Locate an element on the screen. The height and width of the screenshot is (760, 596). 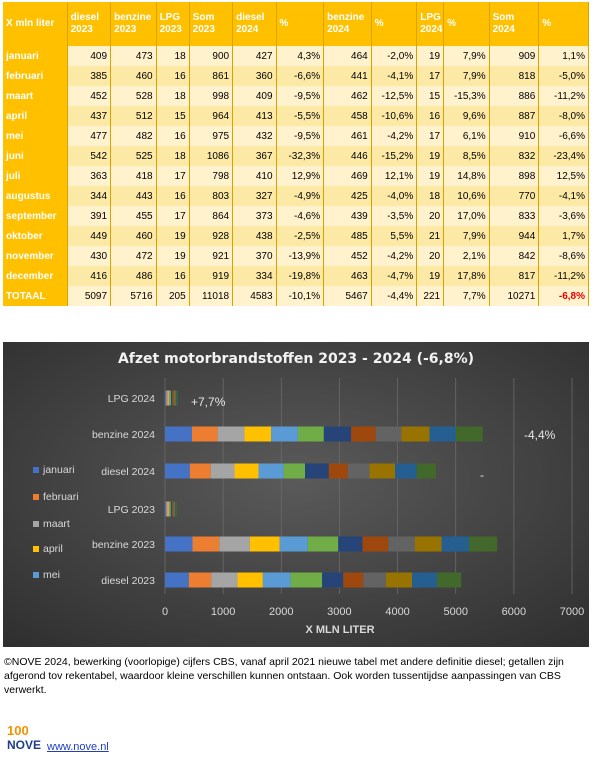
value-cell: 1,7% is located at coordinates (563, 236).